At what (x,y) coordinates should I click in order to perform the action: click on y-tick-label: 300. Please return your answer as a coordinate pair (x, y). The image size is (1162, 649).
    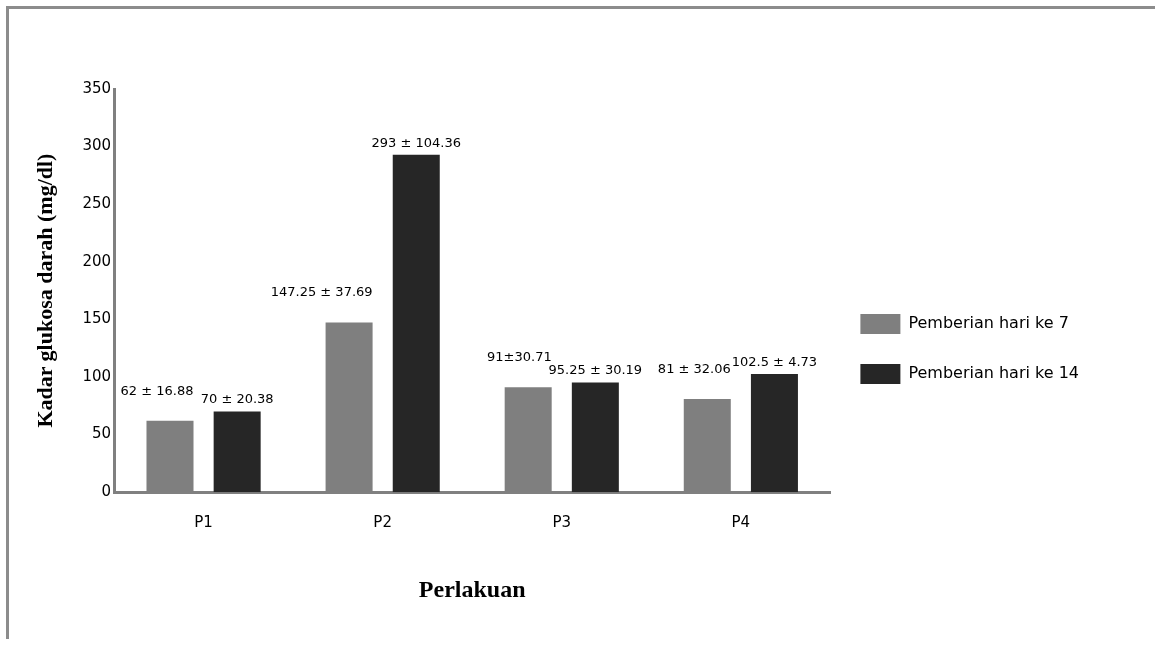
    Looking at the image, I should click on (97, 145).